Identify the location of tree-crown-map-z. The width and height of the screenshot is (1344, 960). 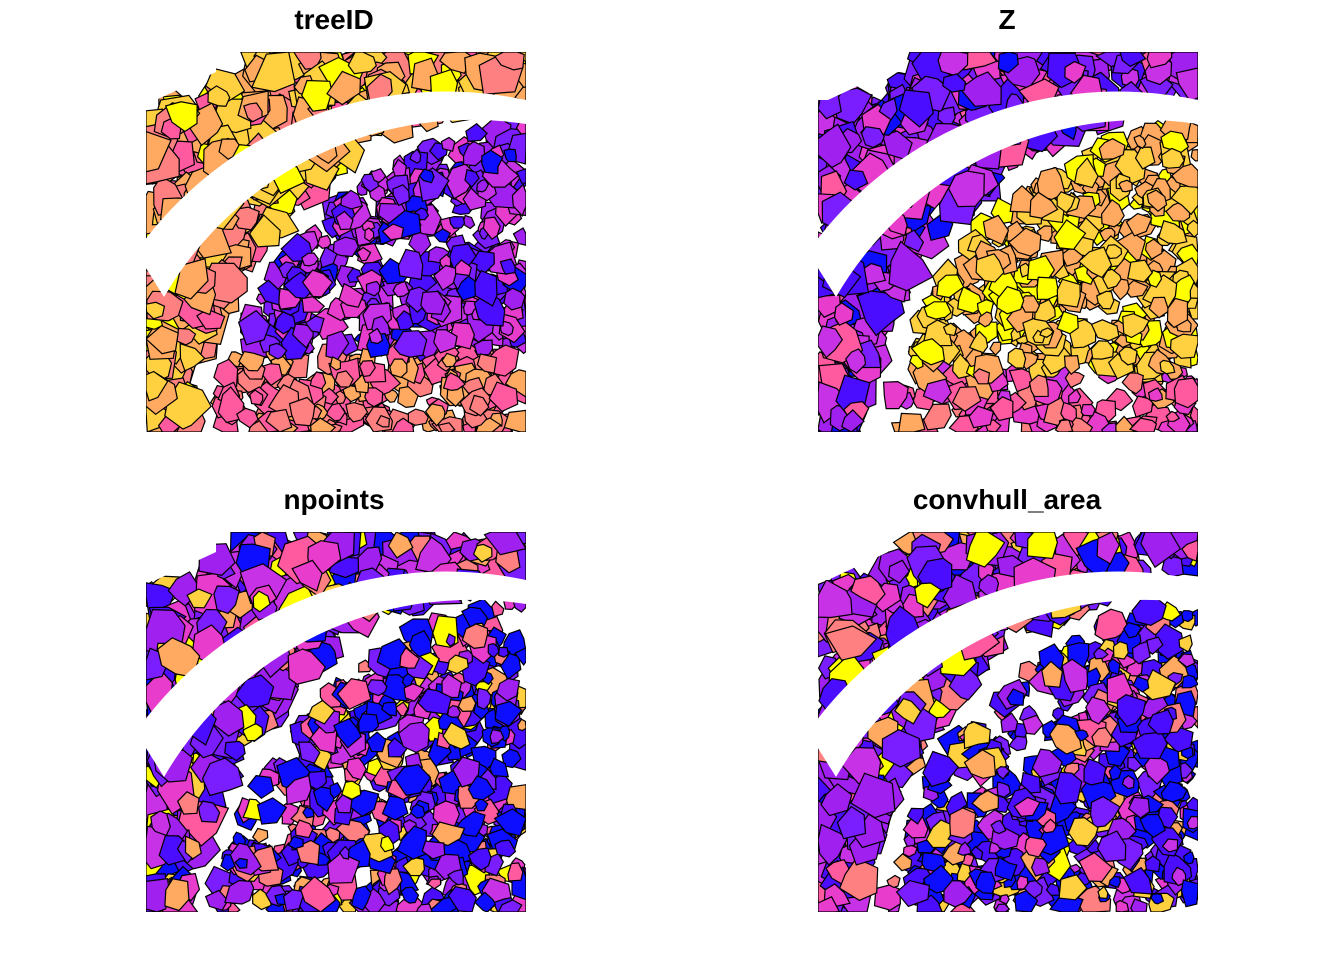
(1008, 242).